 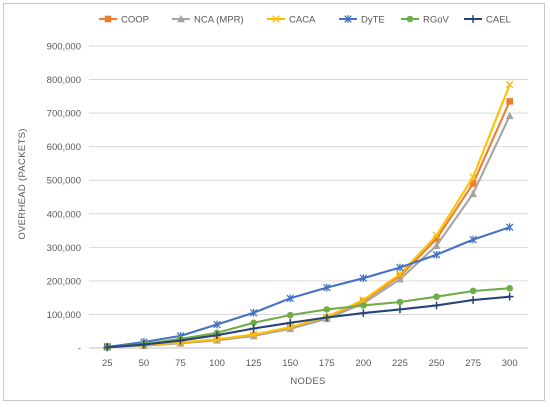 I want to click on x-tick-label: 250, so click(x=437, y=363).